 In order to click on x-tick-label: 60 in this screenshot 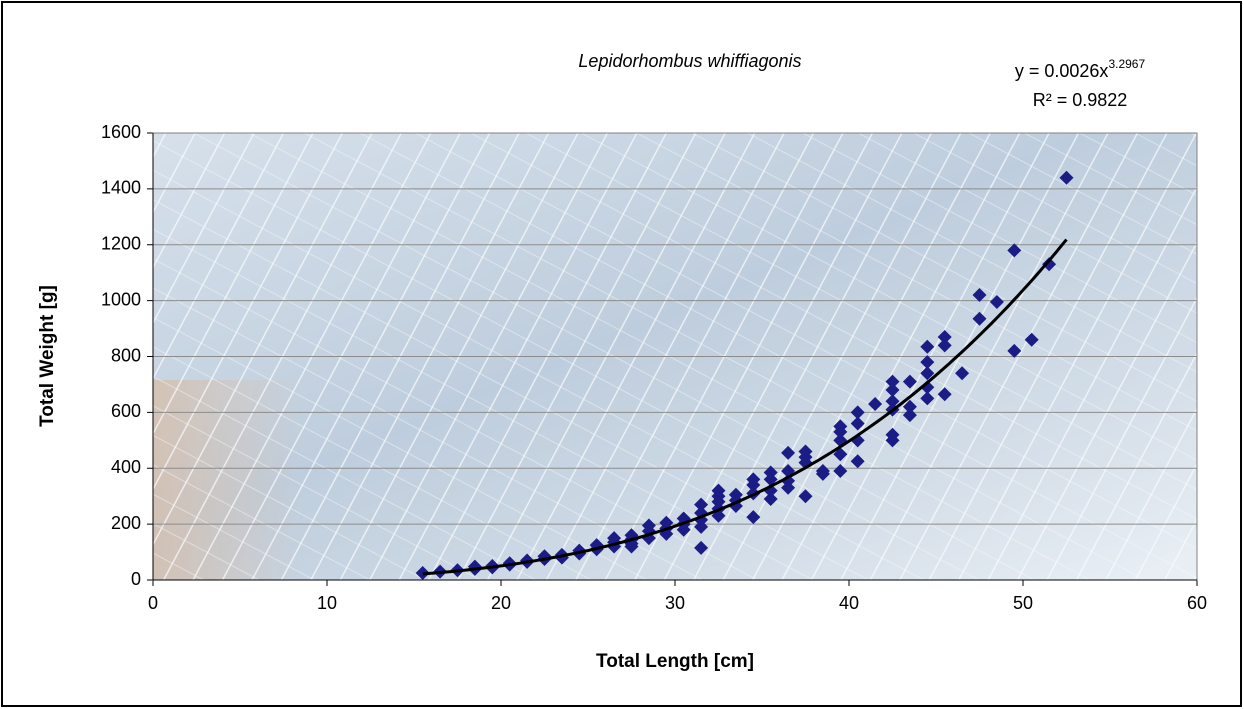, I will do `click(1197, 603)`.